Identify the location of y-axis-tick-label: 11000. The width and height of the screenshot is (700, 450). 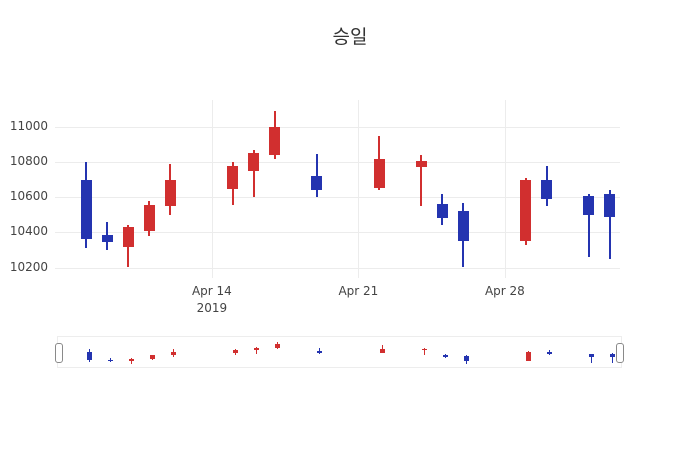
(28, 126).